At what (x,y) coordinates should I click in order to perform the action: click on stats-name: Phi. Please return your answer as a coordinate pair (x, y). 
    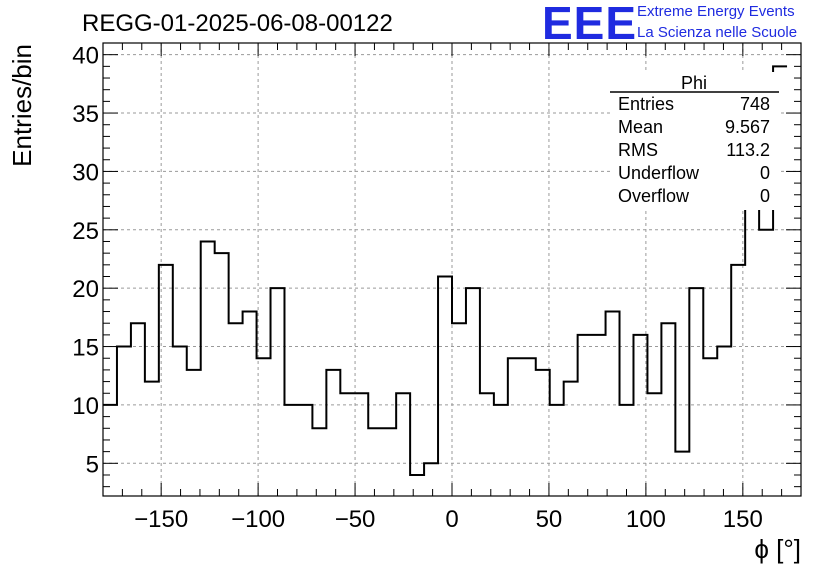
    Looking at the image, I should click on (694, 83).